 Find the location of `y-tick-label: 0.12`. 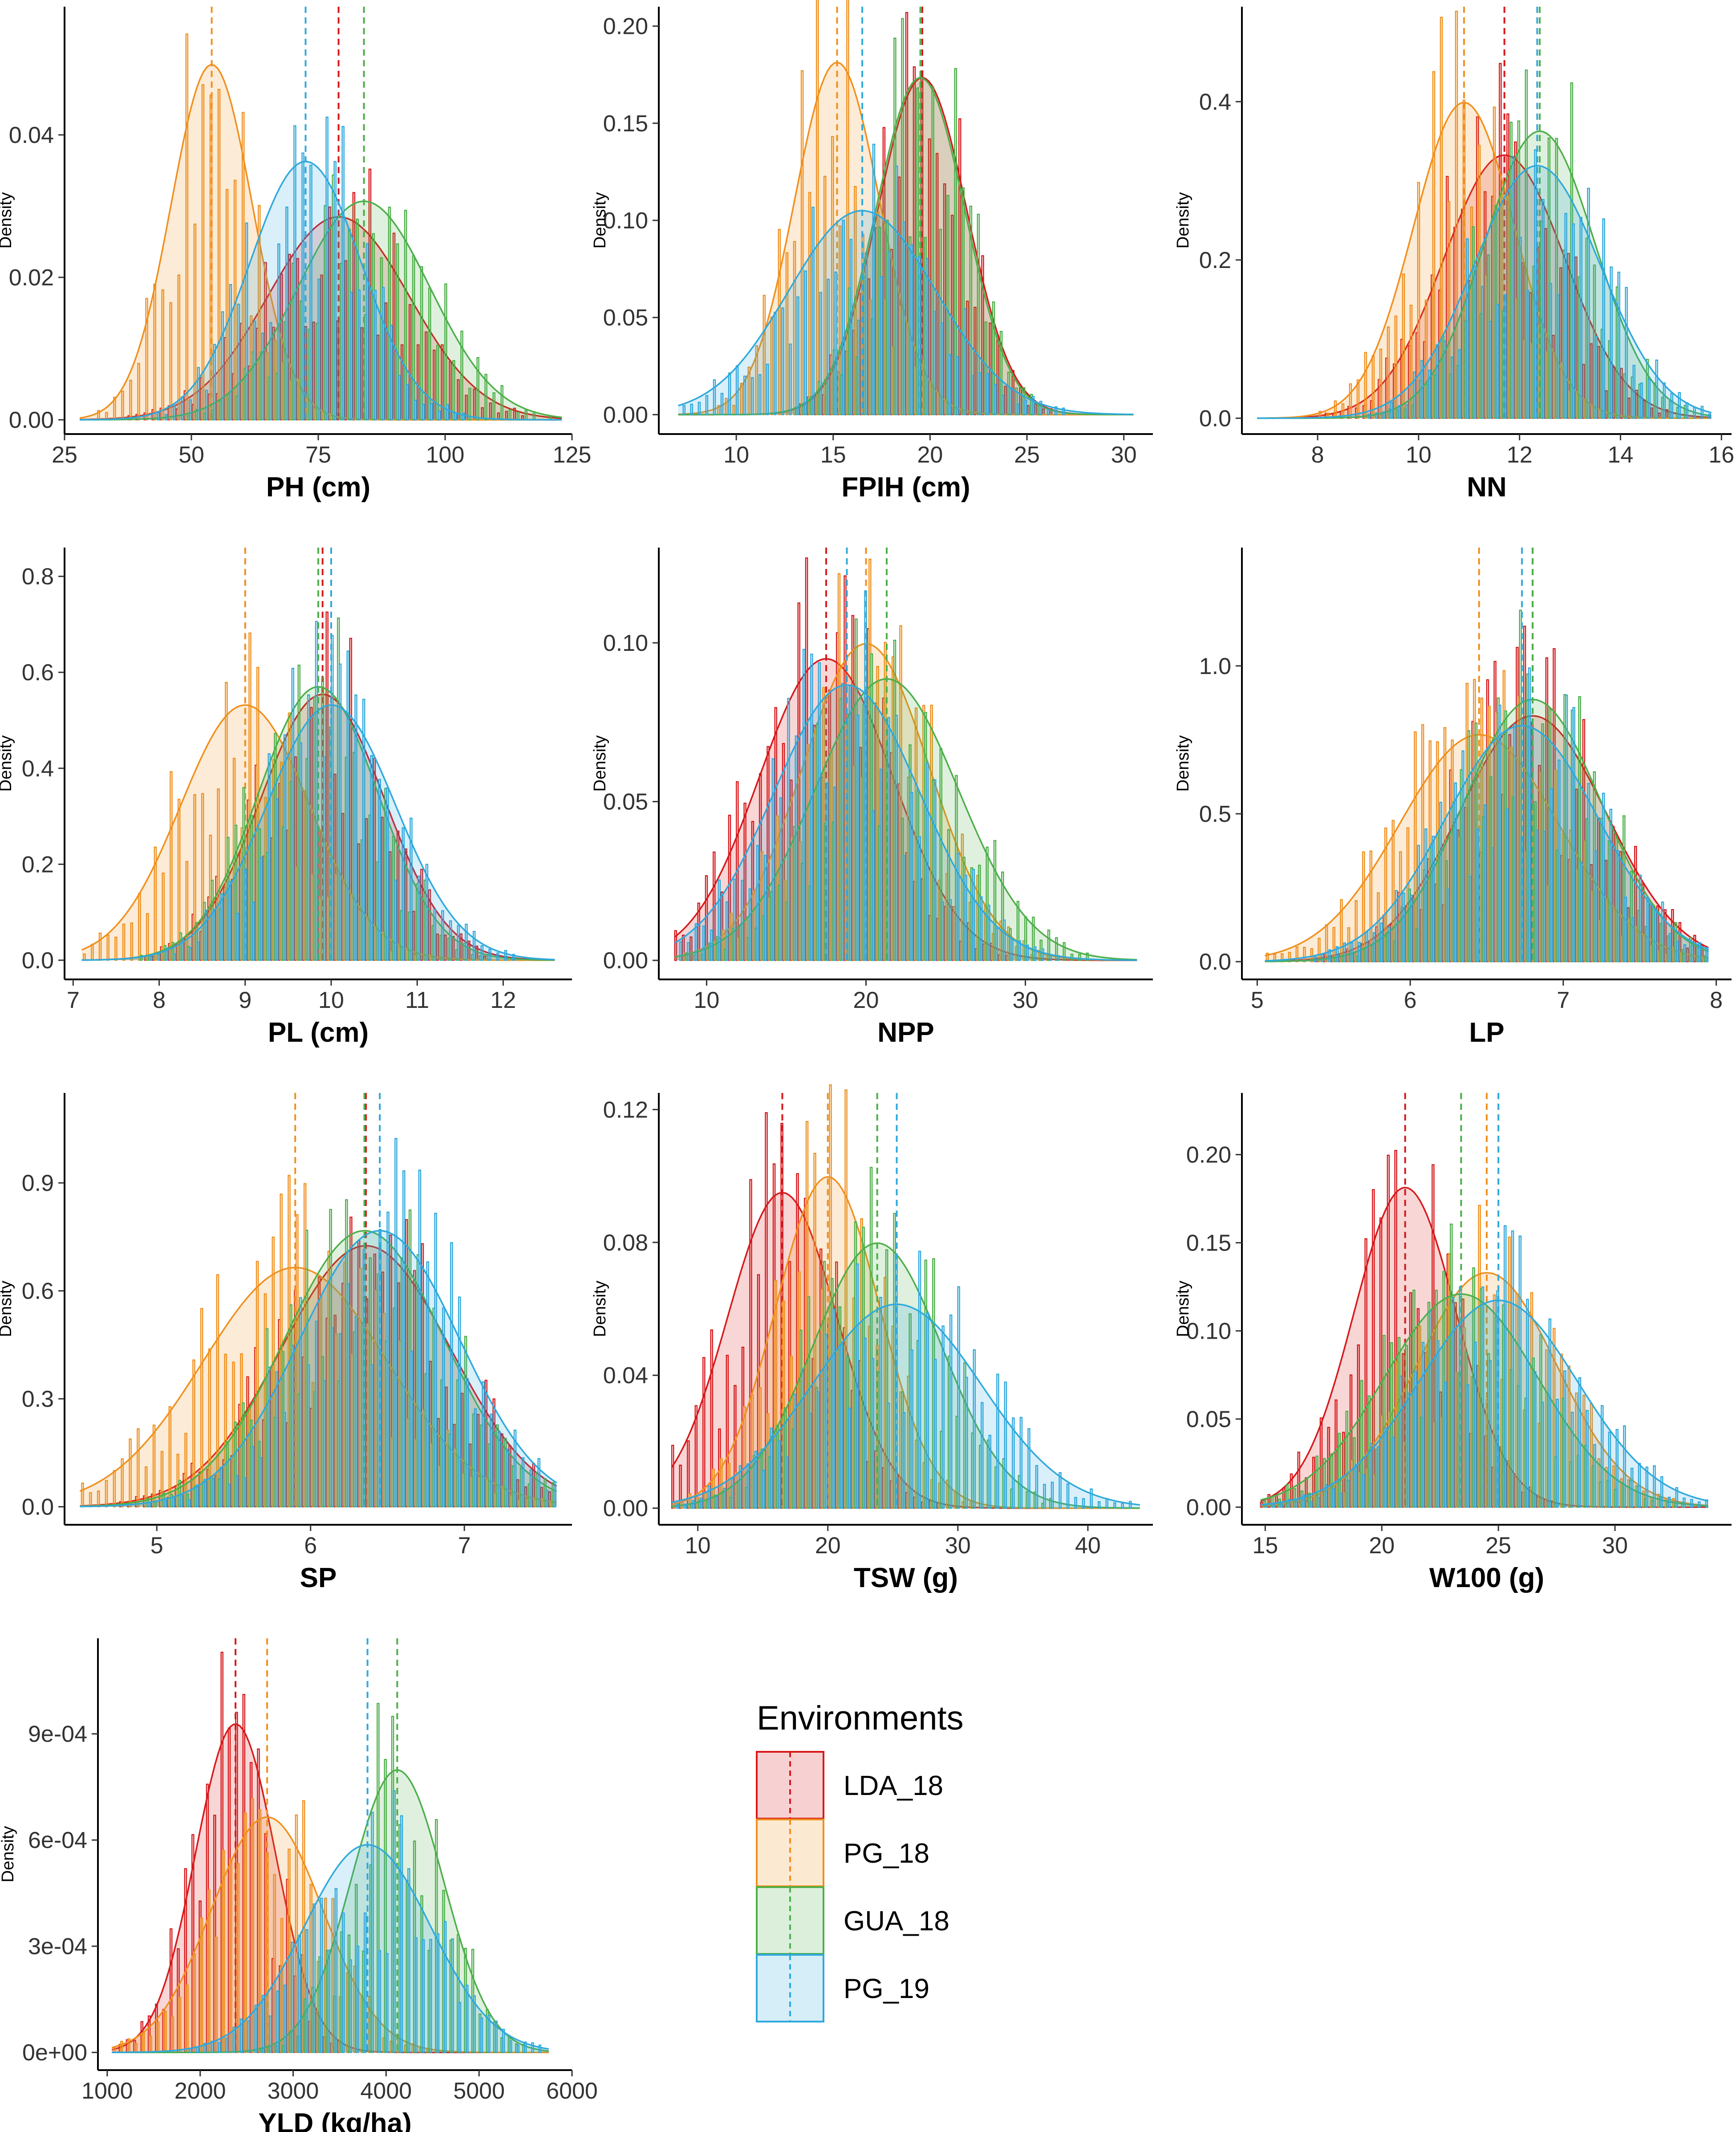

y-tick-label: 0.12 is located at coordinates (625, 1110).